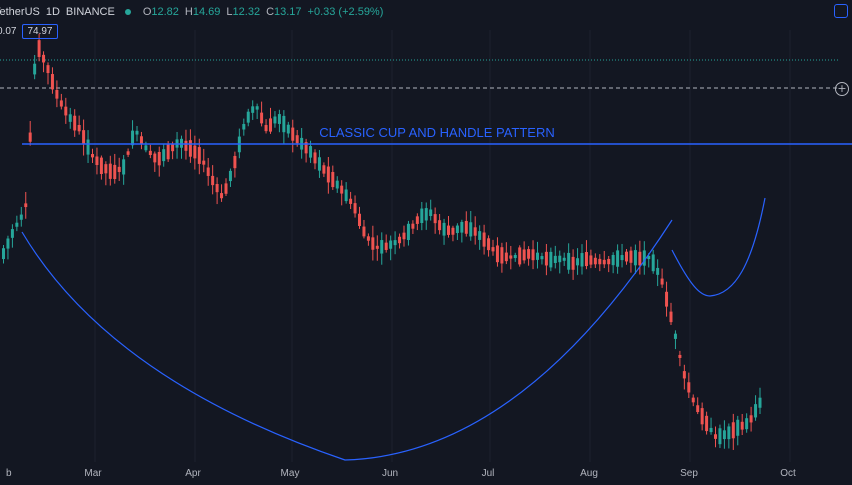 The width and height of the screenshot is (852, 485). Describe the element at coordinates (689, 473) in the screenshot. I see `x-tick-label: Sep` at that location.